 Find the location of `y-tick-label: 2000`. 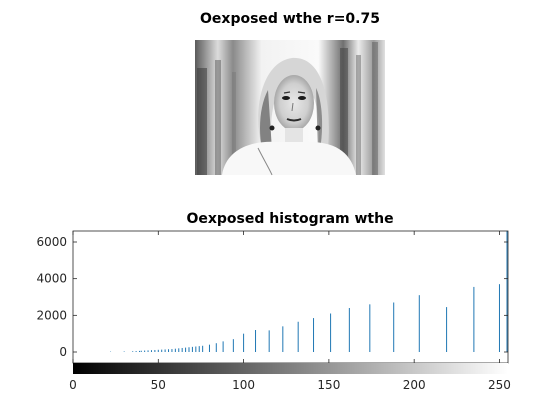

y-tick-label: 2000 is located at coordinates (51, 315).